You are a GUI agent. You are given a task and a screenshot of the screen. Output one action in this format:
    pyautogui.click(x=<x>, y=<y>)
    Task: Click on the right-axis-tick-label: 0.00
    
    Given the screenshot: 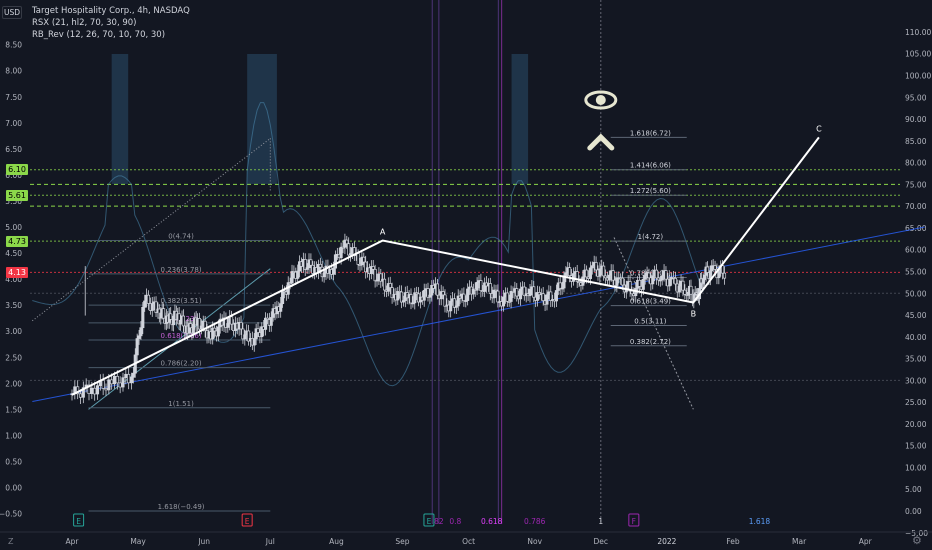 What is the action you would take?
    pyautogui.click(x=913, y=511)
    